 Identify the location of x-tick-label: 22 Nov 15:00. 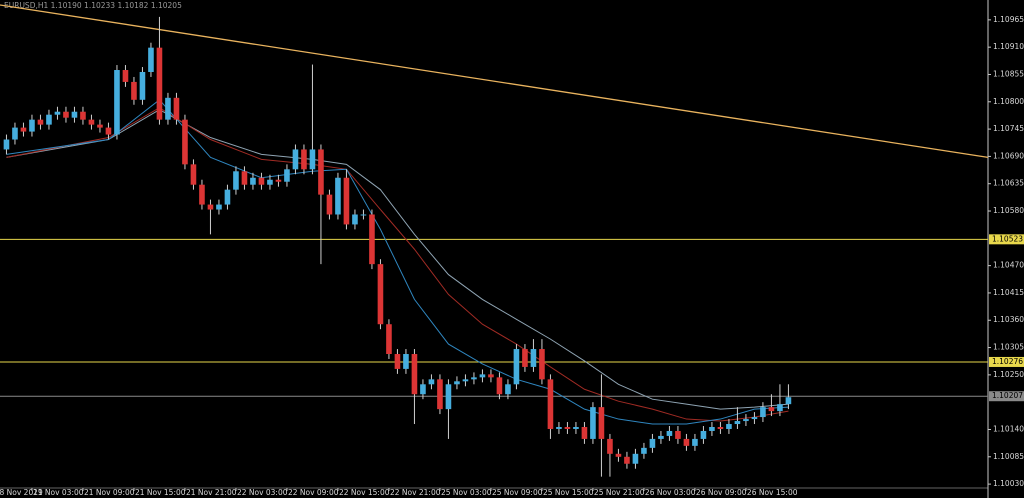
(364, 492).